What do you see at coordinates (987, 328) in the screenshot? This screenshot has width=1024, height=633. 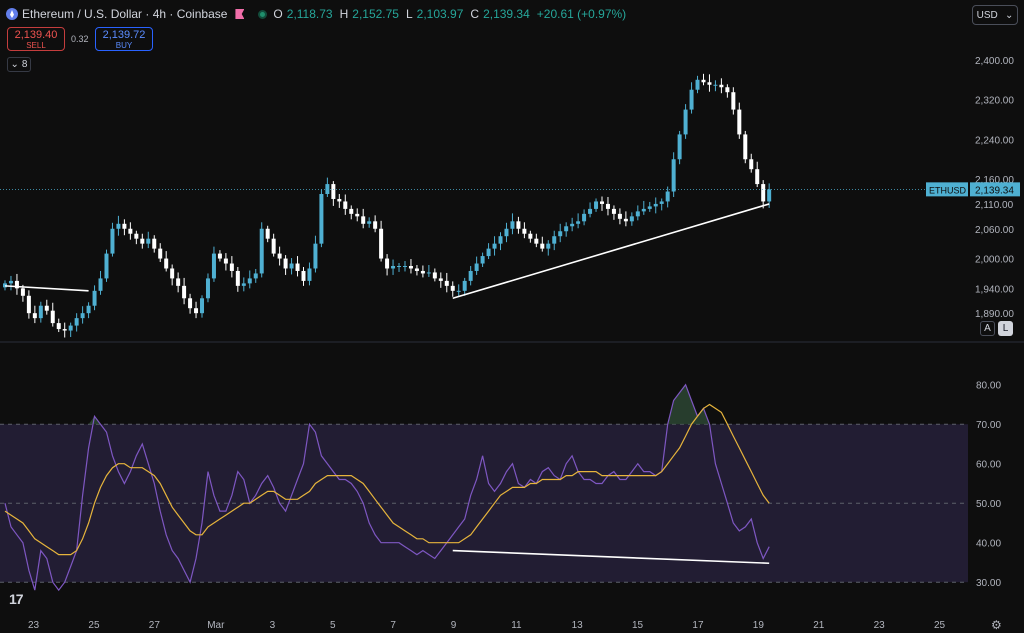 I see `auto-scale-button: A` at bounding box center [987, 328].